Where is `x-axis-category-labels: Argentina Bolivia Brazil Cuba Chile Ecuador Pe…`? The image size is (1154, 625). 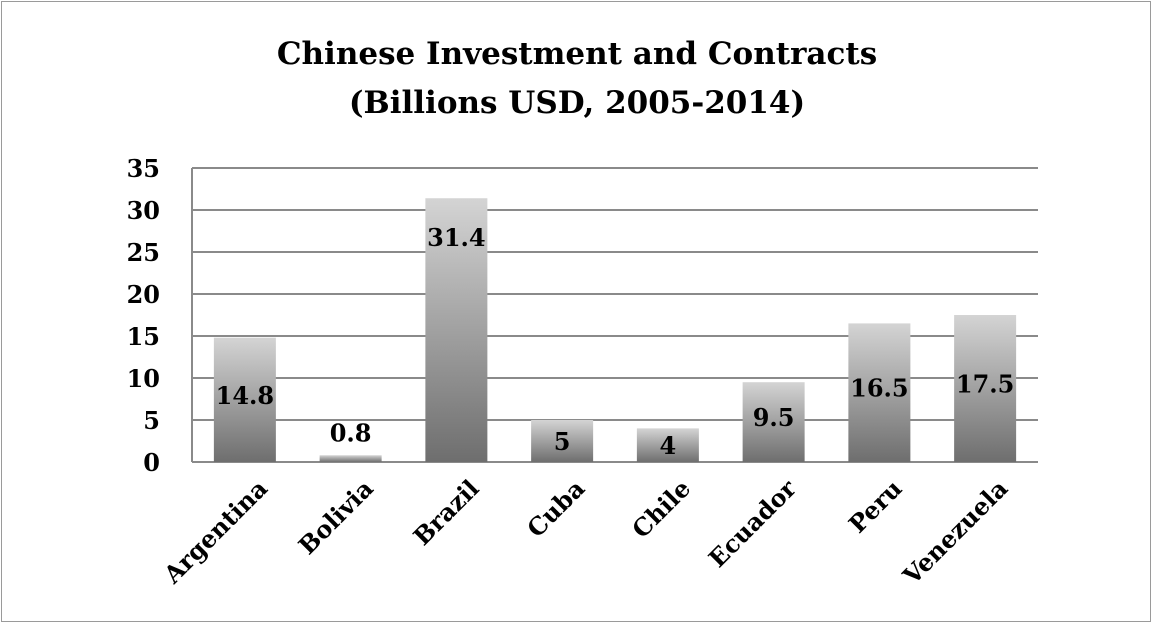 x-axis-category-labels: Argentina Bolivia Brazil Cuba Chile Ecuador Pe… is located at coordinates (585, 531).